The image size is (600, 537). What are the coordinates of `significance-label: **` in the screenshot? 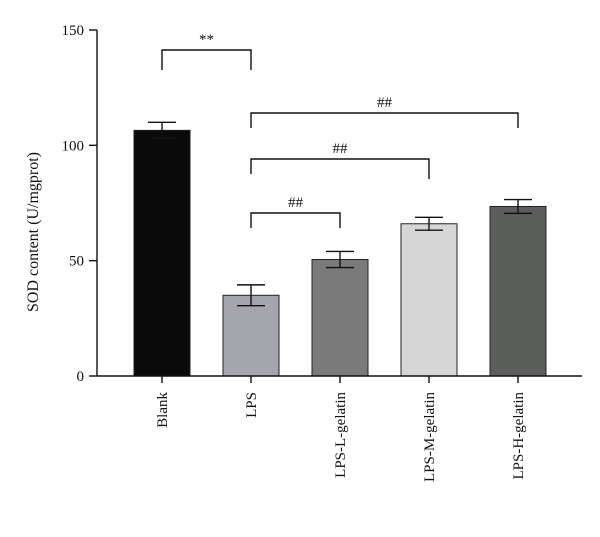 It's located at (206, 40).